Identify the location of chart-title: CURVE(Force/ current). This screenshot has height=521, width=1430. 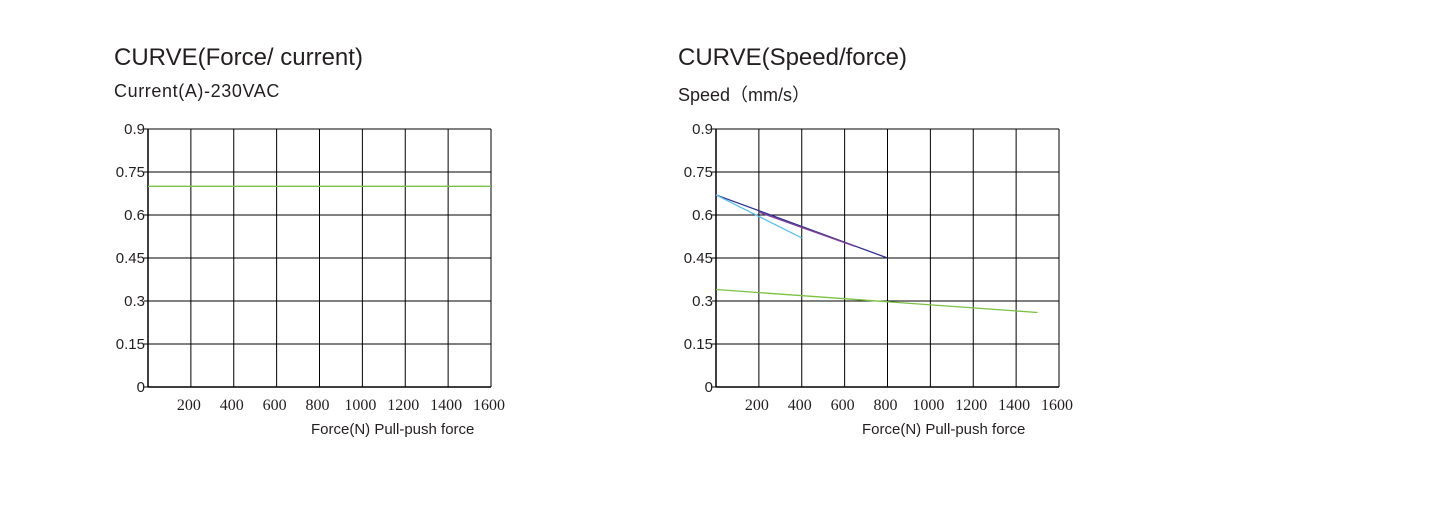
(238, 57).